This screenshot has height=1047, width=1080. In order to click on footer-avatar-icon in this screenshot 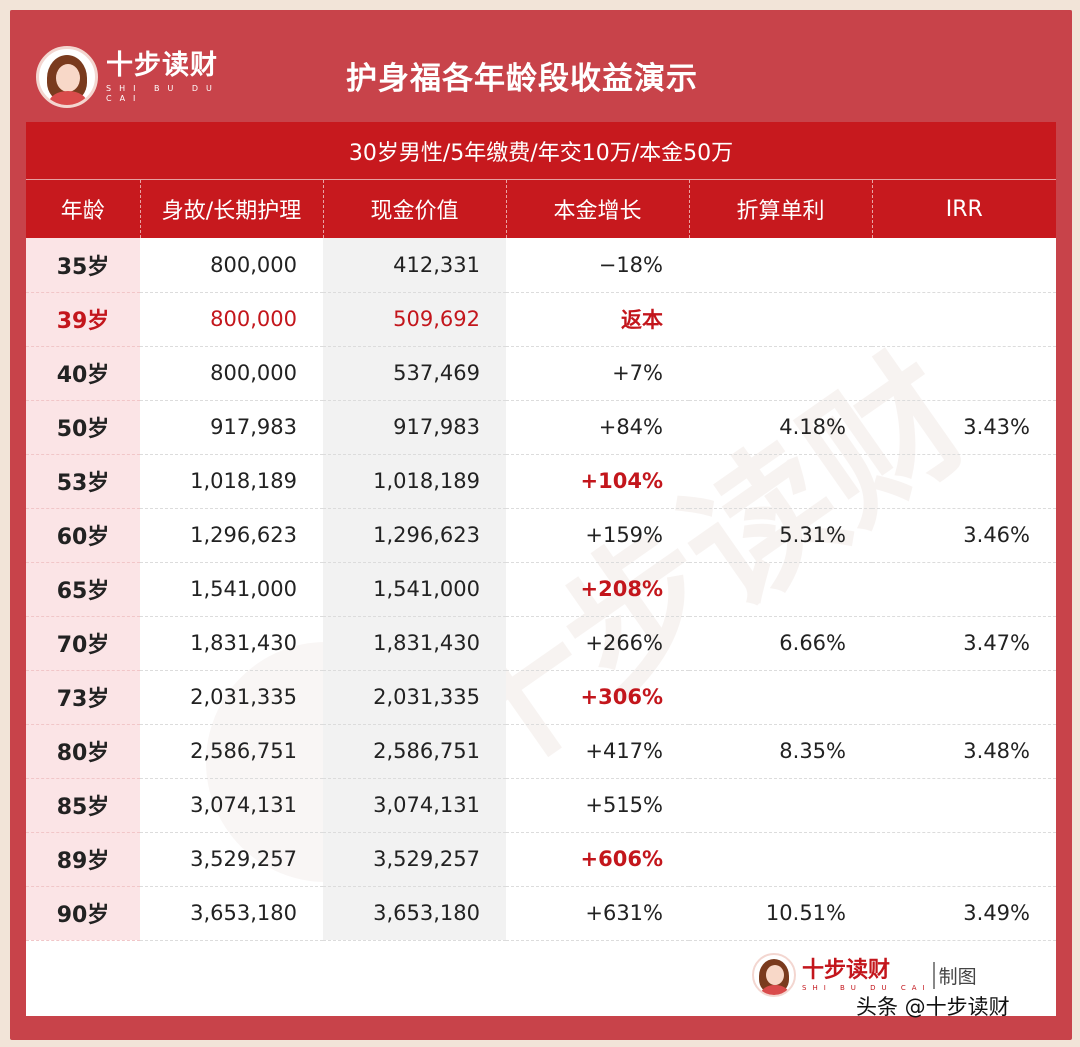, I will do `click(774, 975)`.